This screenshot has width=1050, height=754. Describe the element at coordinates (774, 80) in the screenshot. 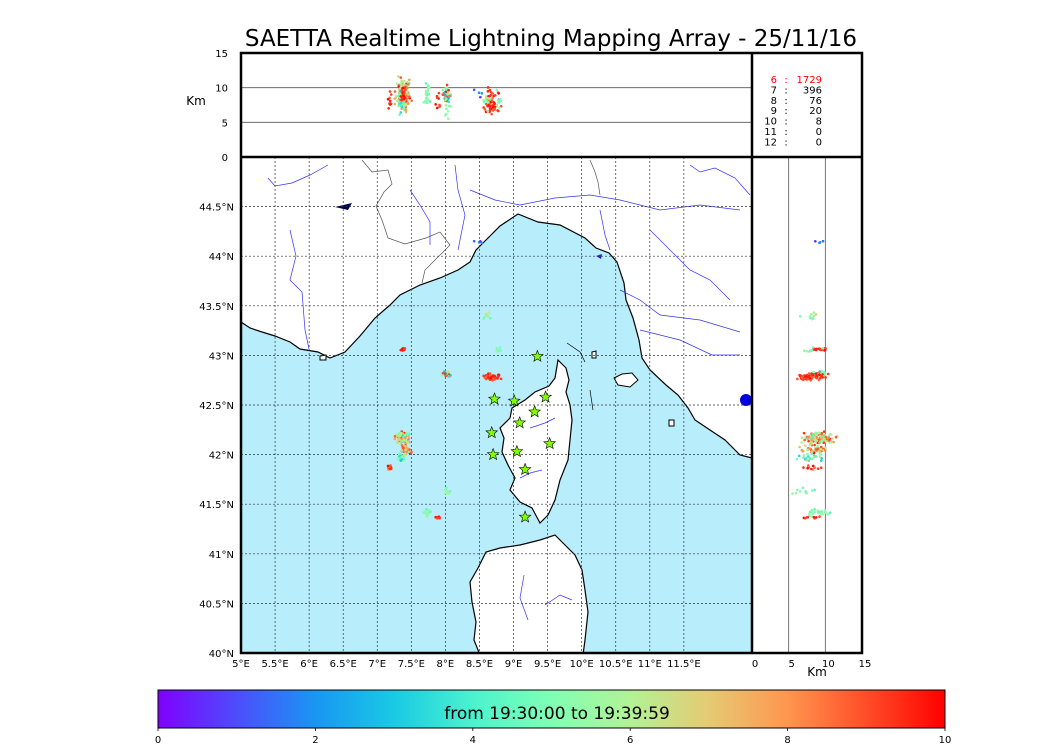

I see `count-label: 6` at that location.